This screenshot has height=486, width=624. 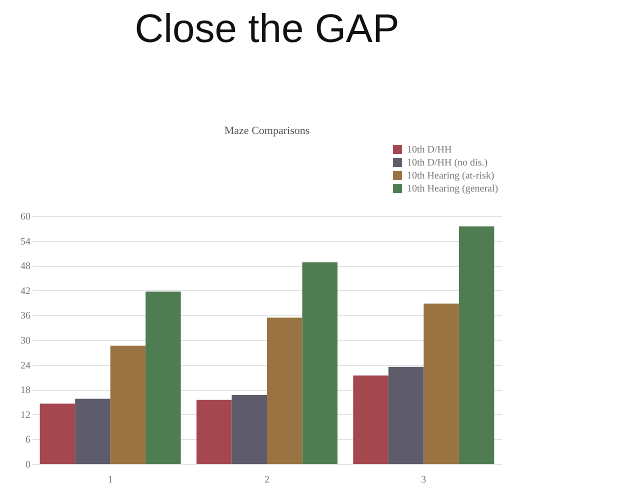 What do you see at coordinates (447, 163) in the screenshot?
I see `legend-label: 10th D/HH (no dis.)` at bounding box center [447, 163].